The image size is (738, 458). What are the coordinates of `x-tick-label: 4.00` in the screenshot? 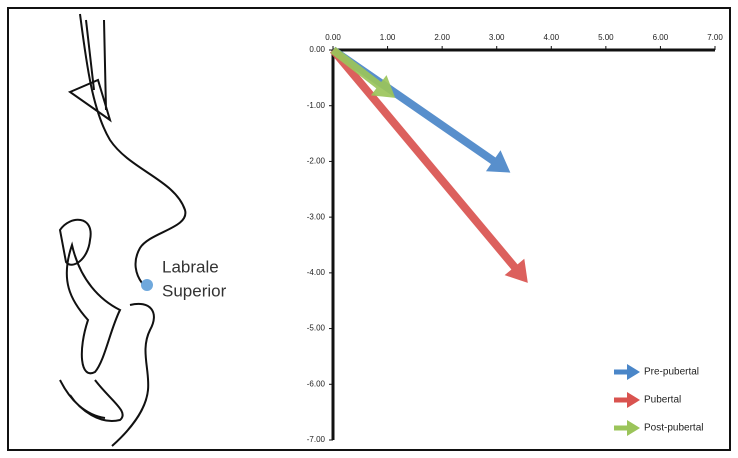 It's located at (551, 37).